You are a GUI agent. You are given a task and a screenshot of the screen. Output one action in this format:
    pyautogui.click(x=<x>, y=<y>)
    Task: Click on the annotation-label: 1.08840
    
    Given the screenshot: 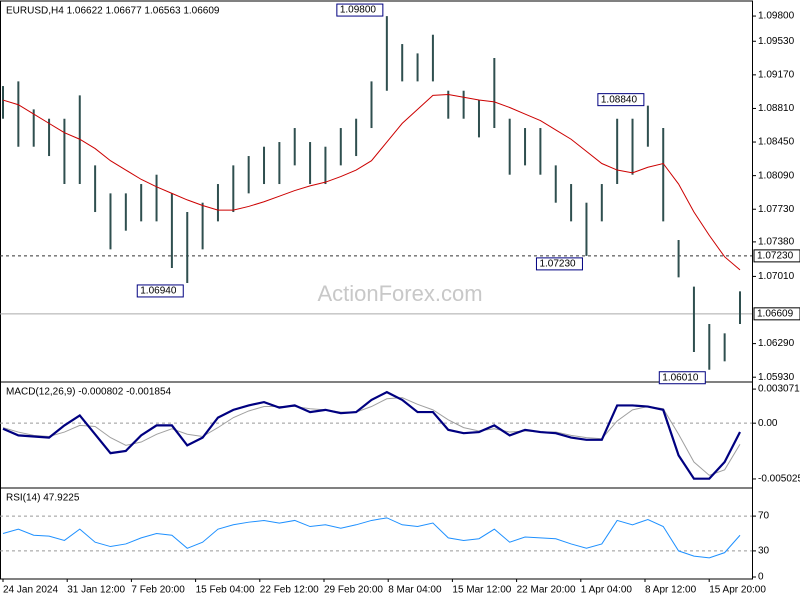 What is the action you would take?
    pyautogui.click(x=619, y=99)
    